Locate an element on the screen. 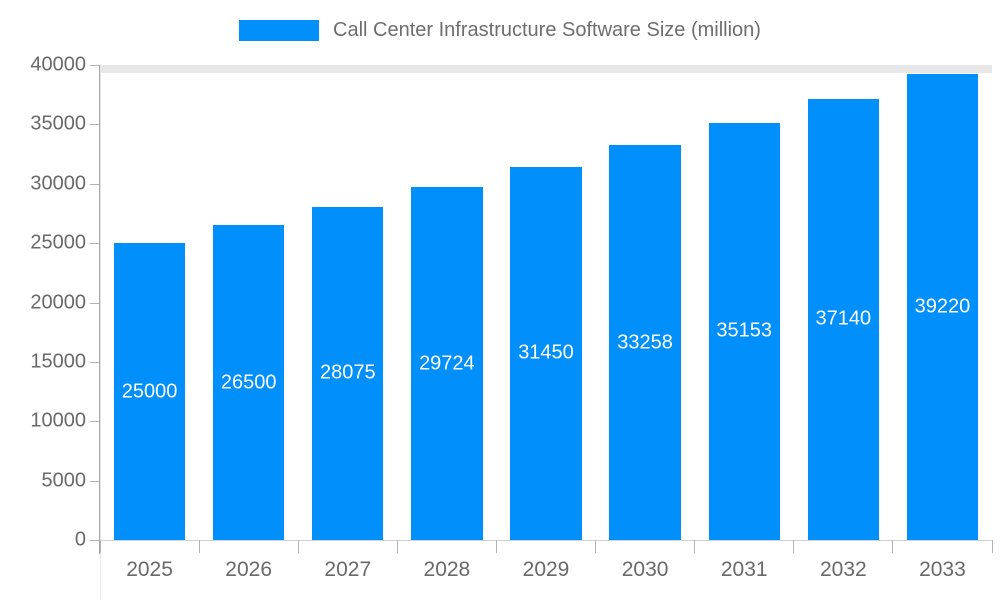 The height and width of the screenshot is (600, 1000). bar-value-label: 25000 is located at coordinates (149, 391).